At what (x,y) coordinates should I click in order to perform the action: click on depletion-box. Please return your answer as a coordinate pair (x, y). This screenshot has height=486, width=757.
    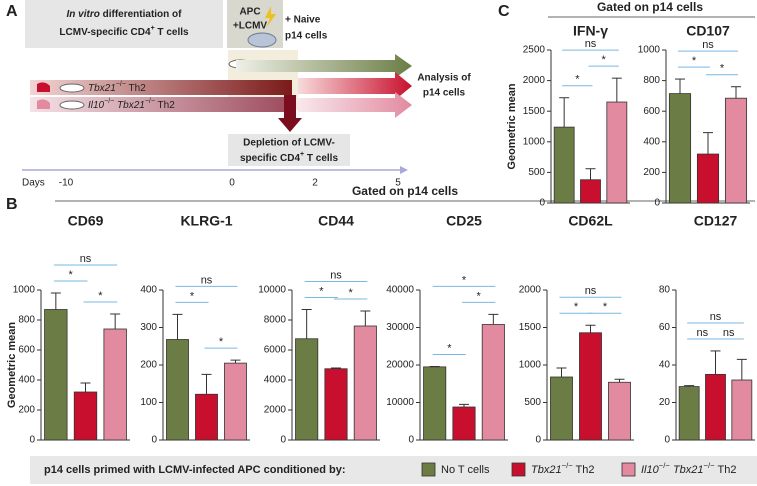
    Looking at the image, I should click on (289, 150).